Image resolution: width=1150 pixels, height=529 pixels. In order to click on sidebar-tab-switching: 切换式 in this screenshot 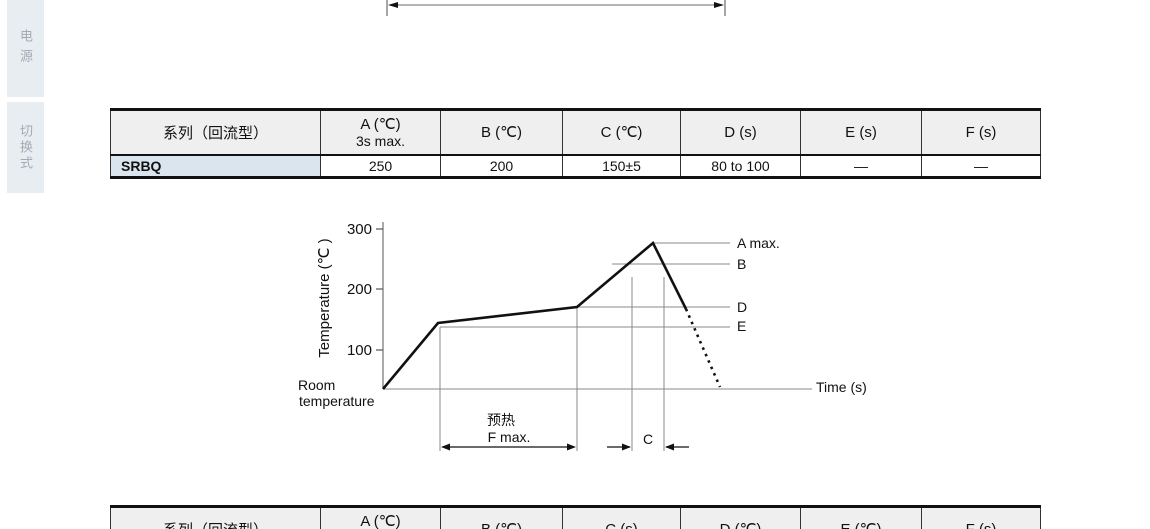, I will do `click(25, 147)`.